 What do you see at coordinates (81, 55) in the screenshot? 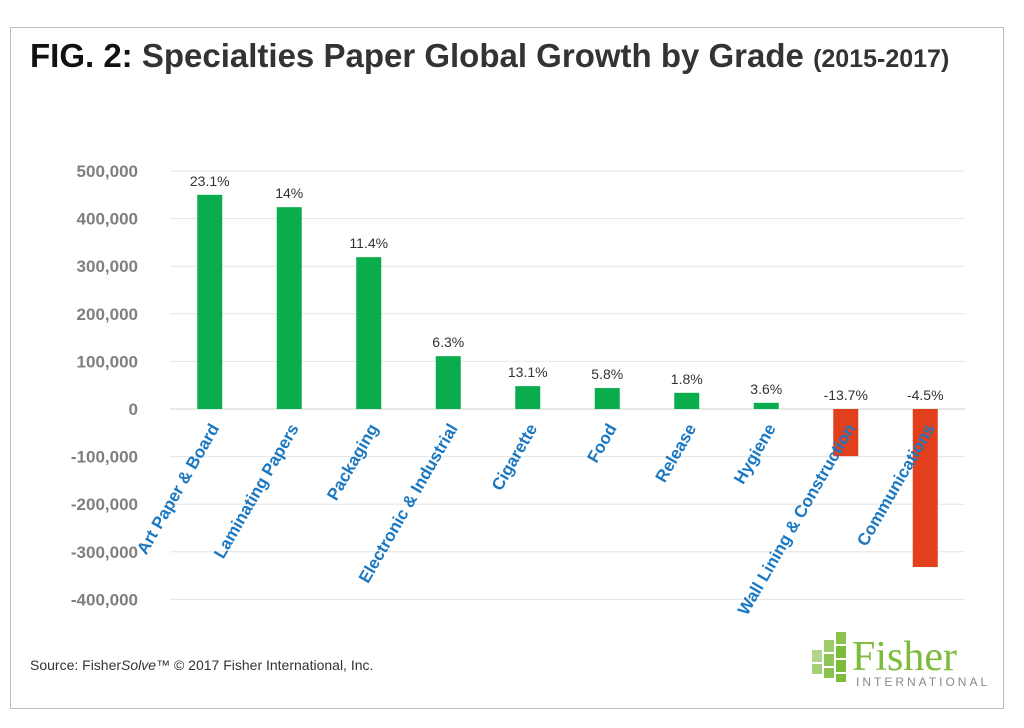
I see `title-prefix: FIG. 2:` at bounding box center [81, 55].